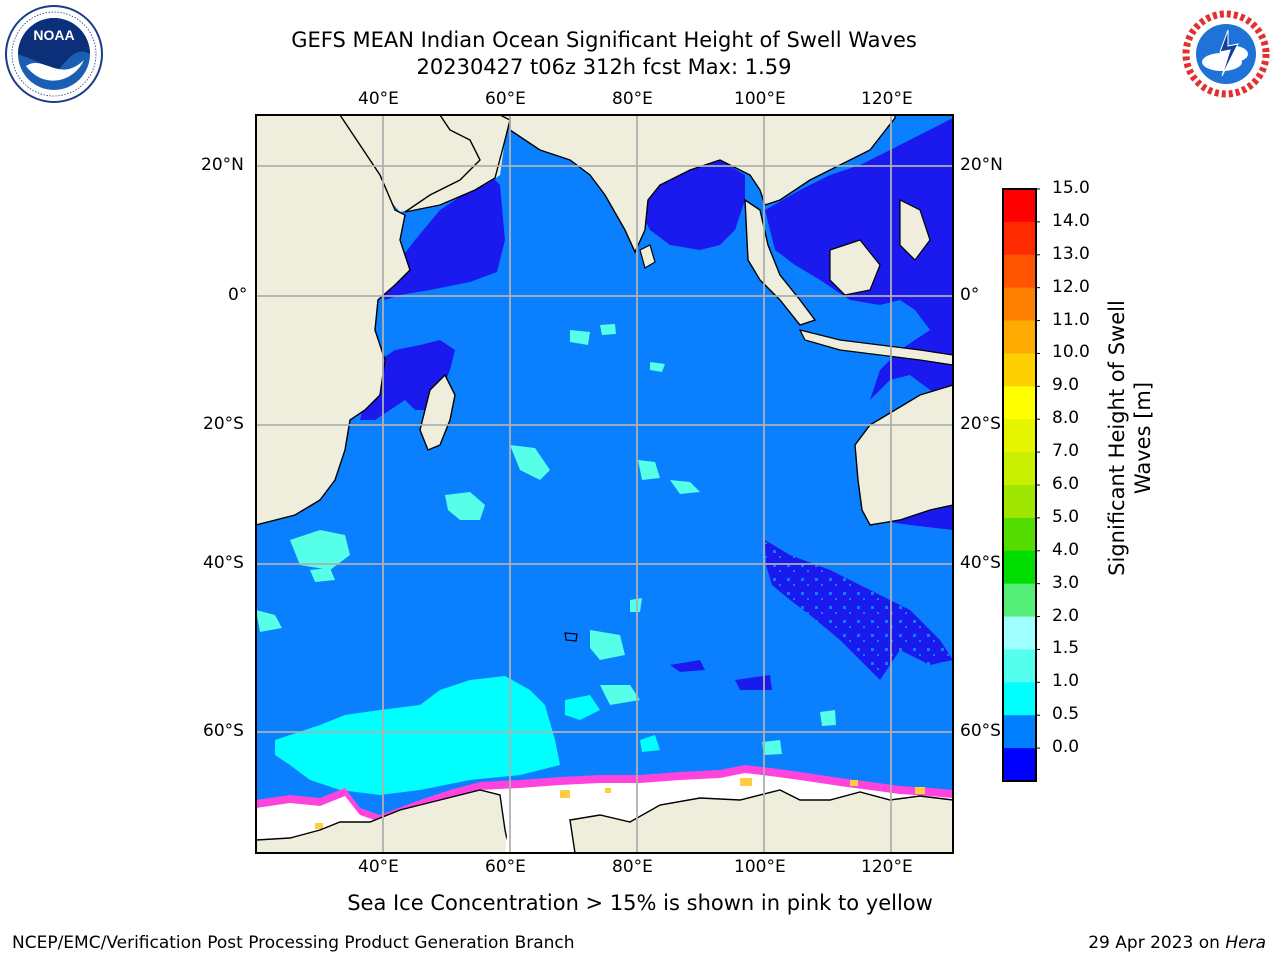 This screenshot has width=1280, height=960. What do you see at coordinates (505, 867) in the screenshot?
I see `lon-label-bottom-60e: 60°E` at bounding box center [505, 867].